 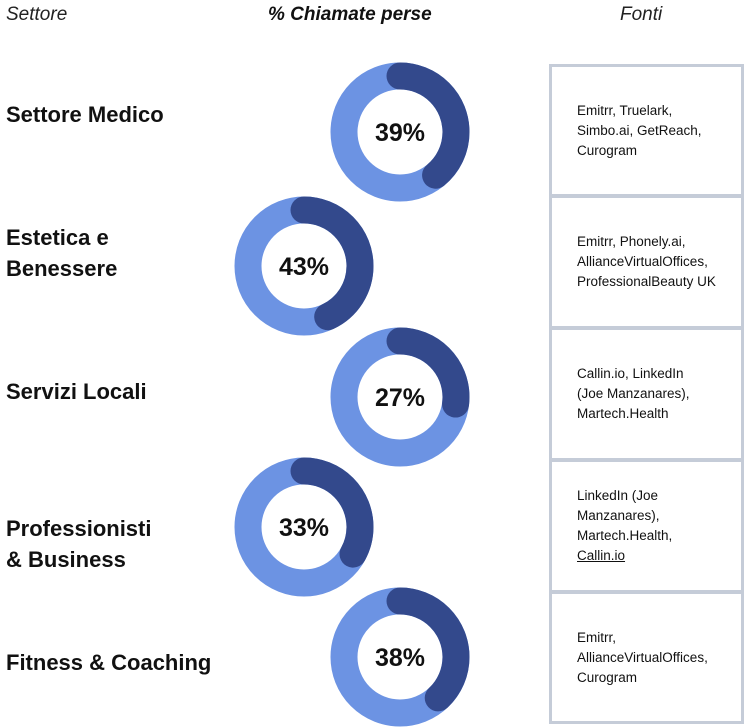 I want to click on donut-svg: 27%, so click(x=400, y=397).